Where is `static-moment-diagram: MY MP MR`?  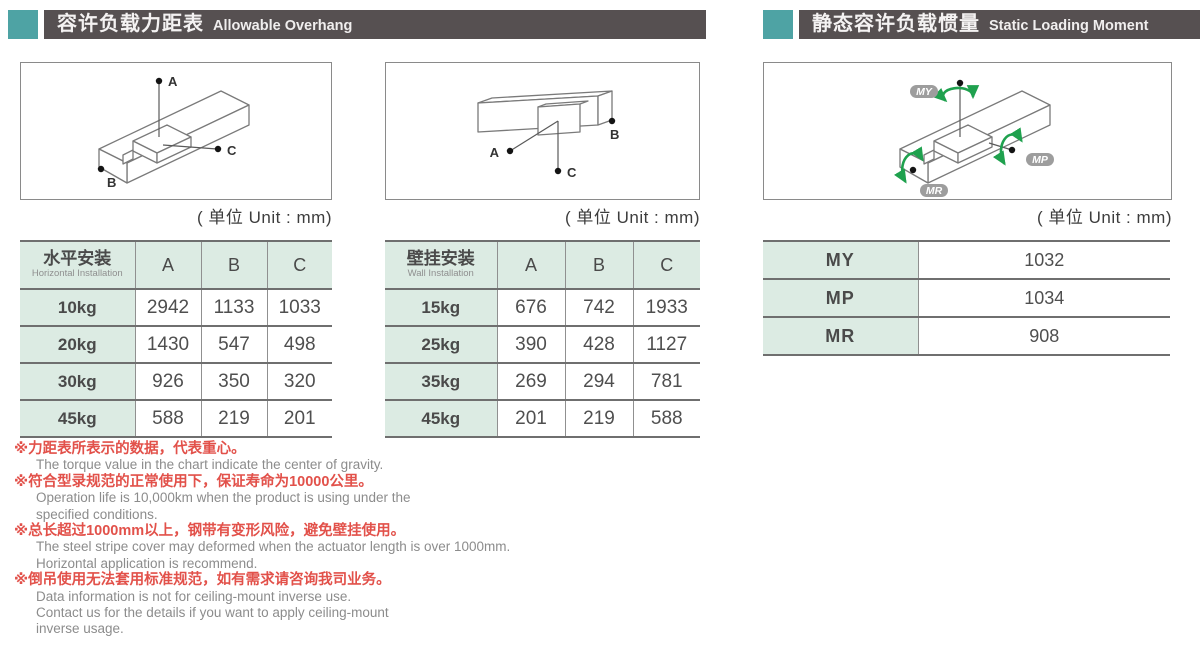 static-moment-diagram: MY MP MR is located at coordinates (967, 131).